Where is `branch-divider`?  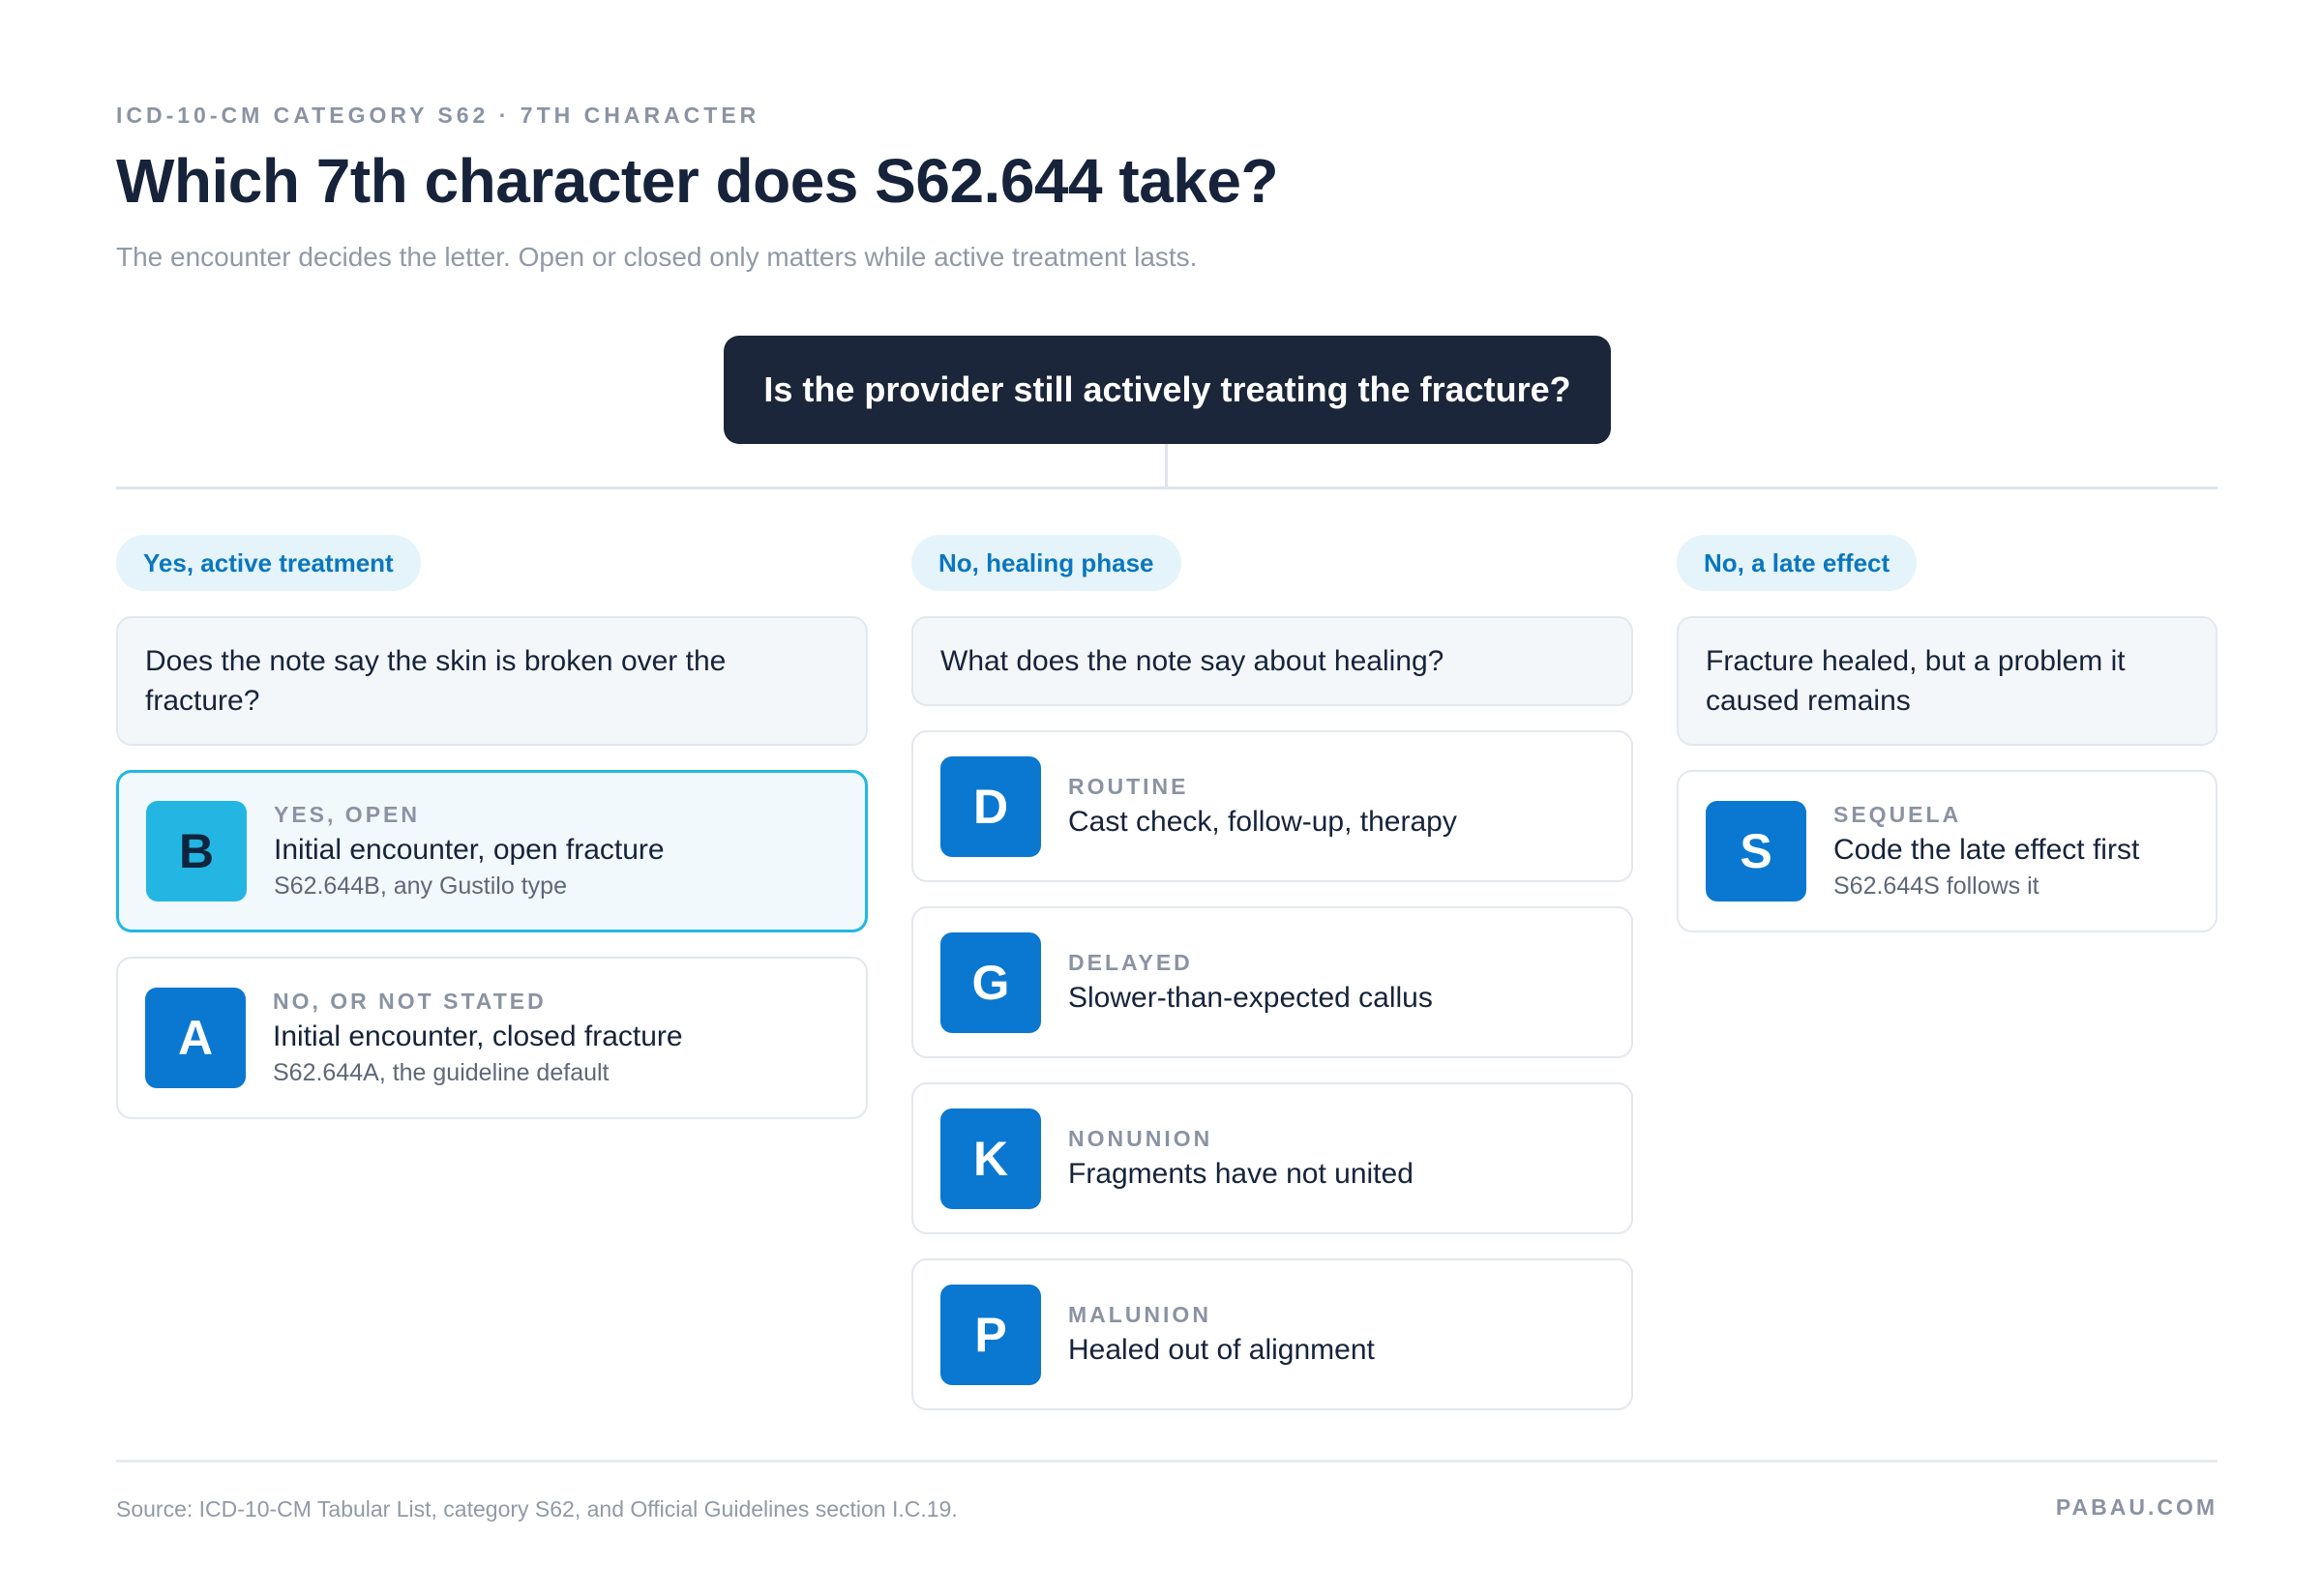 branch-divider is located at coordinates (1167, 488).